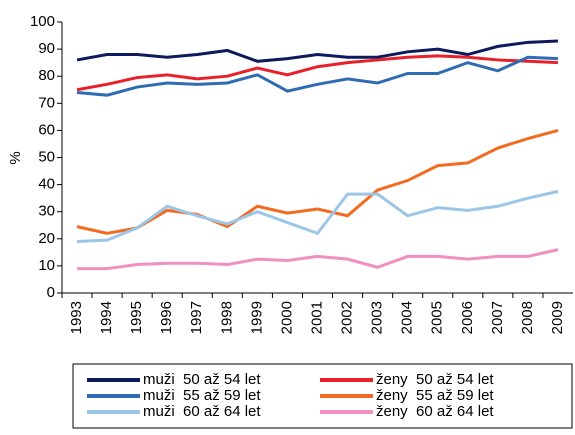  I want to click on x-tick-label: 1995, so click(136, 317).